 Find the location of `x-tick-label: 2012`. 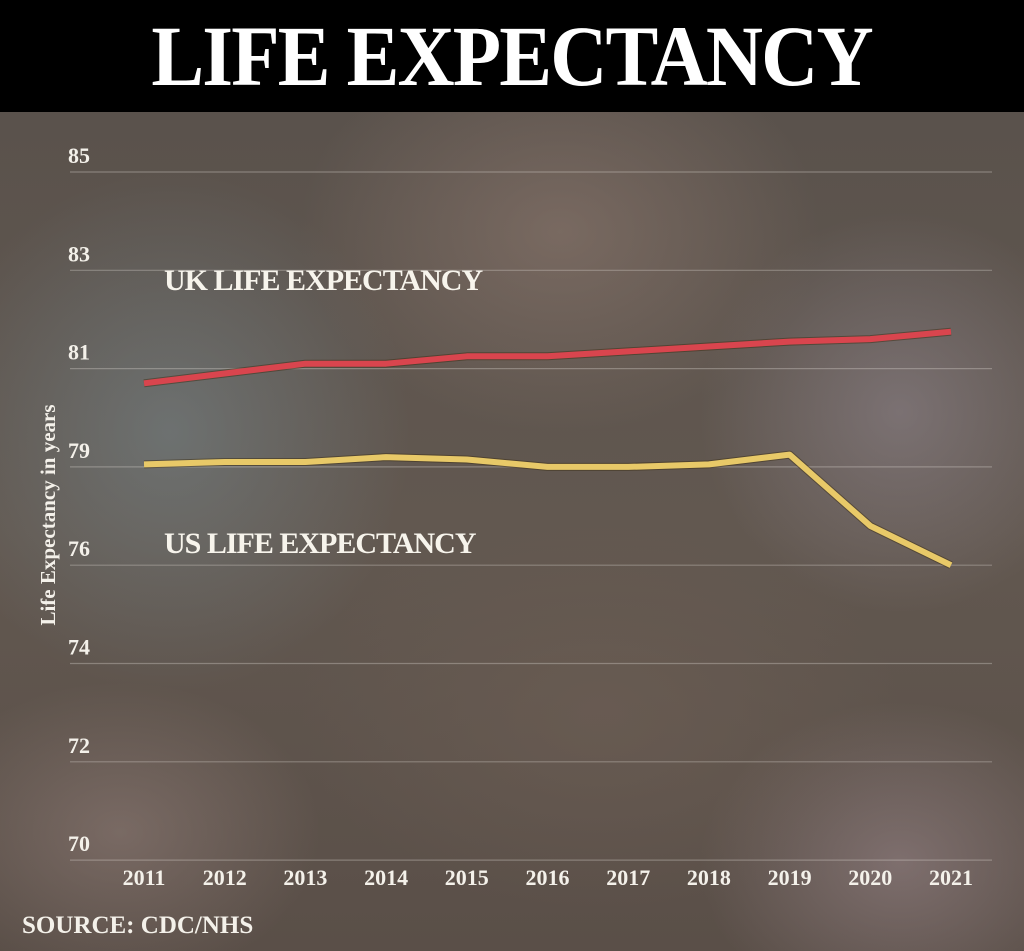

x-tick-label: 2012 is located at coordinates (225, 877).